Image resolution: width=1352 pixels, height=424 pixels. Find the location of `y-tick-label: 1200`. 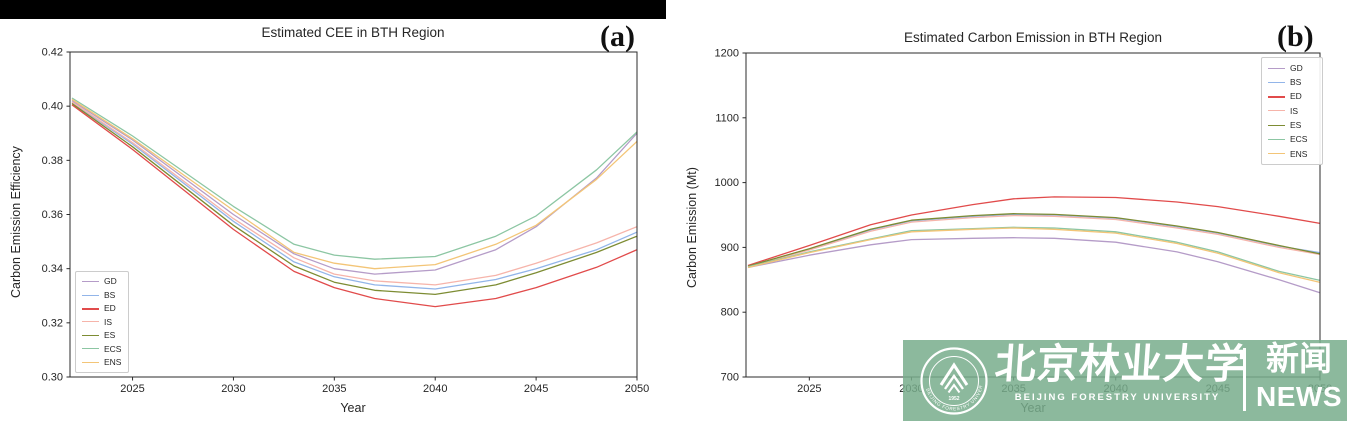

y-tick-label: 1200 is located at coordinates (727, 54).